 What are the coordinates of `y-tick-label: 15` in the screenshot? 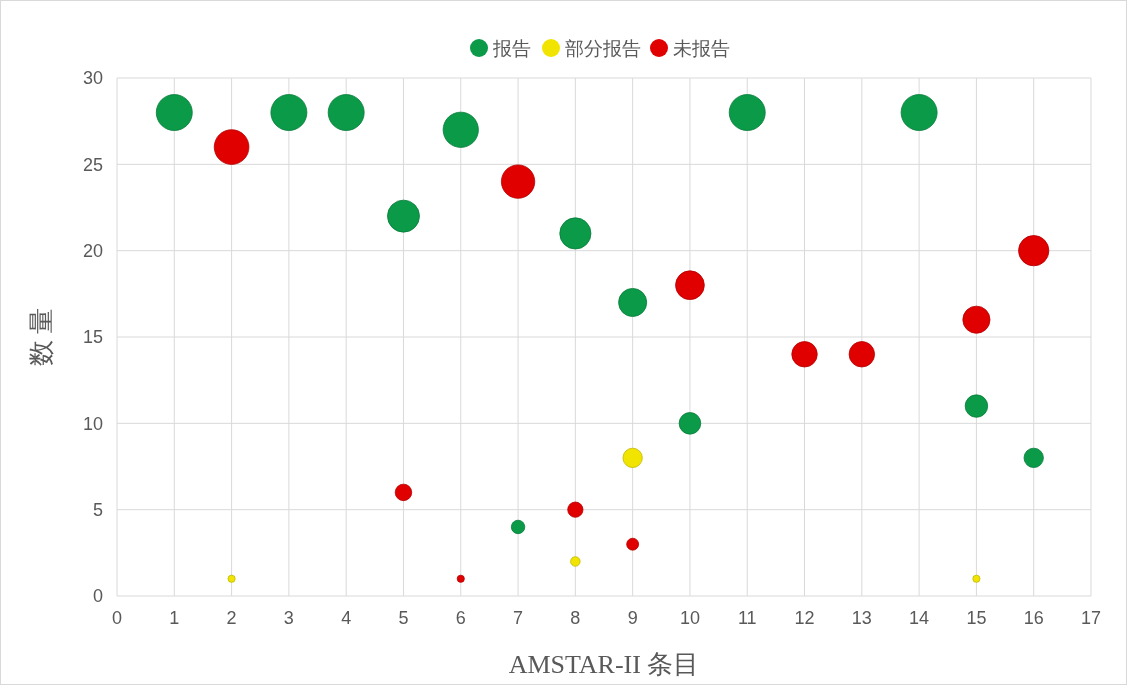 It's located at (92, 337).